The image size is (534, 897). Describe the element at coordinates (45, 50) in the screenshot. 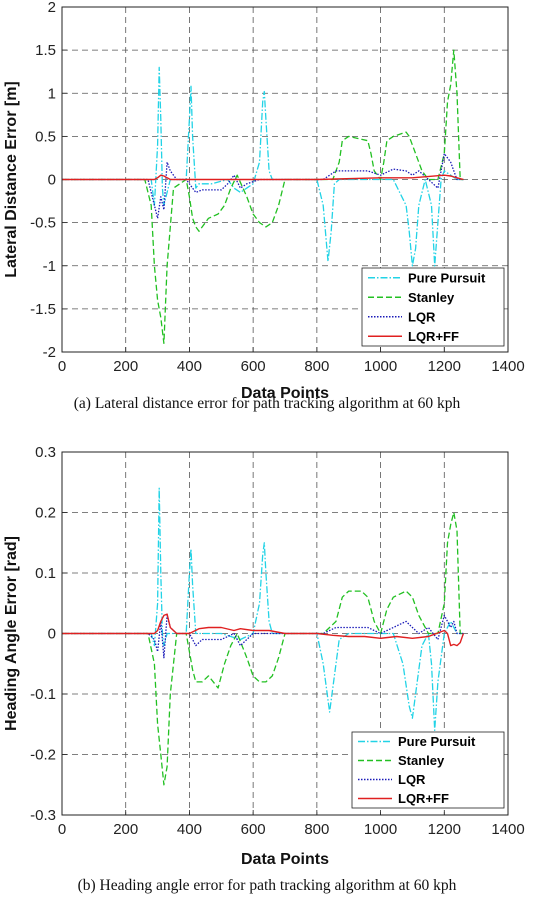

I see `y-tick-label: 1.5` at that location.